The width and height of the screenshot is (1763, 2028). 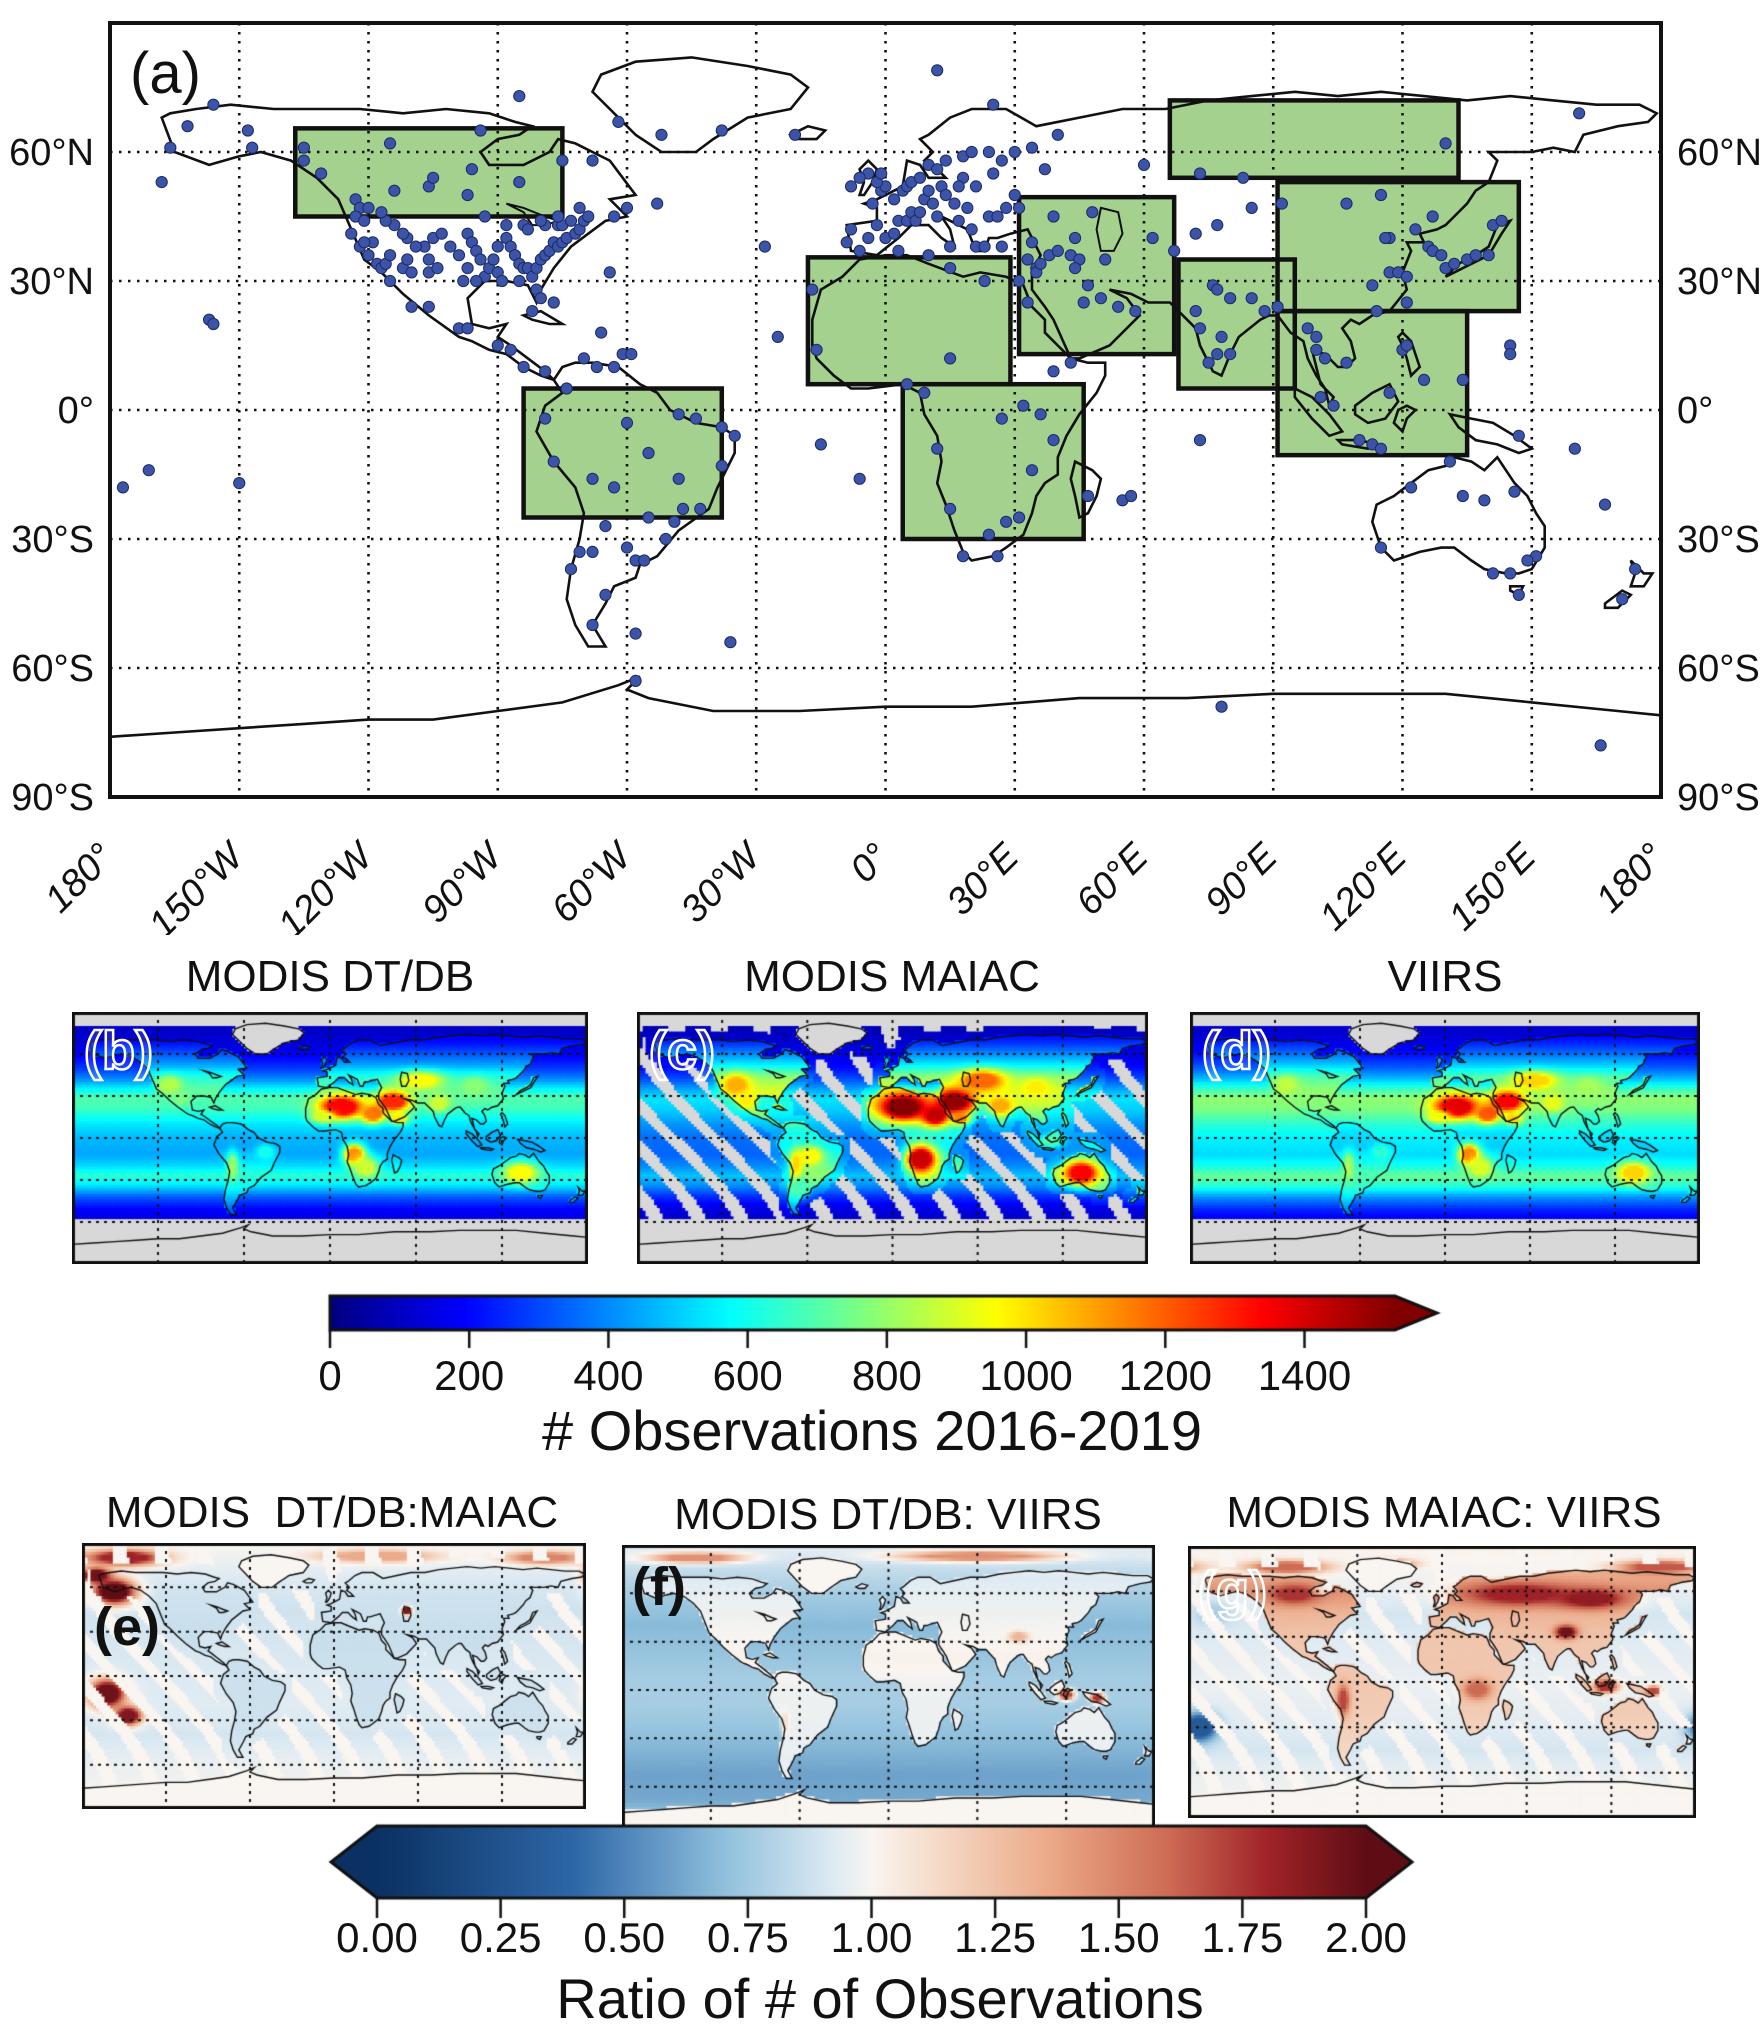 What do you see at coordinates (983, 879) in the screenshot?
I see `lon-tick-label: 30°E` at bounding box center [983, 879].